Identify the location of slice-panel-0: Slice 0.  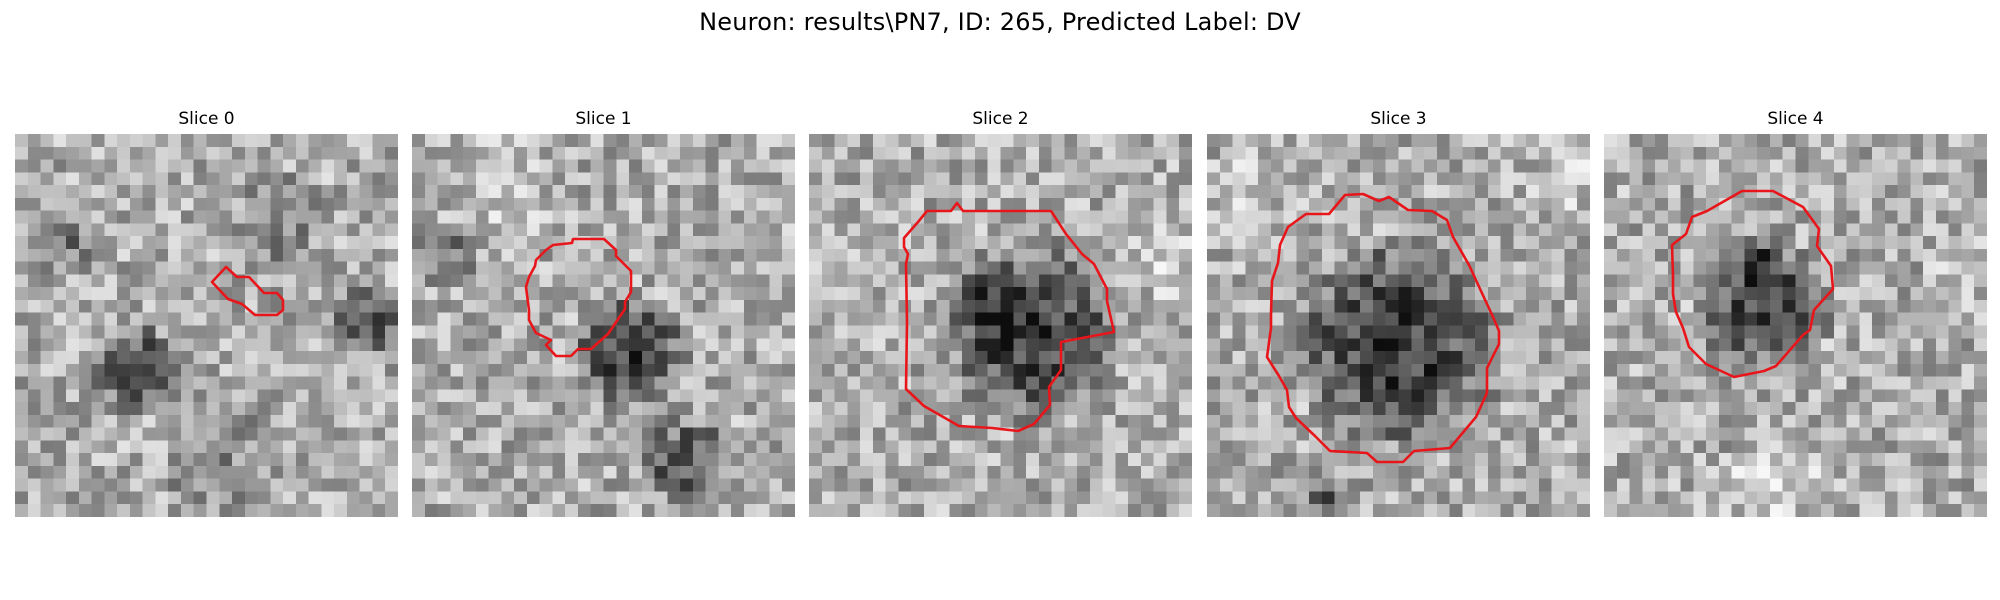
(206, 312).